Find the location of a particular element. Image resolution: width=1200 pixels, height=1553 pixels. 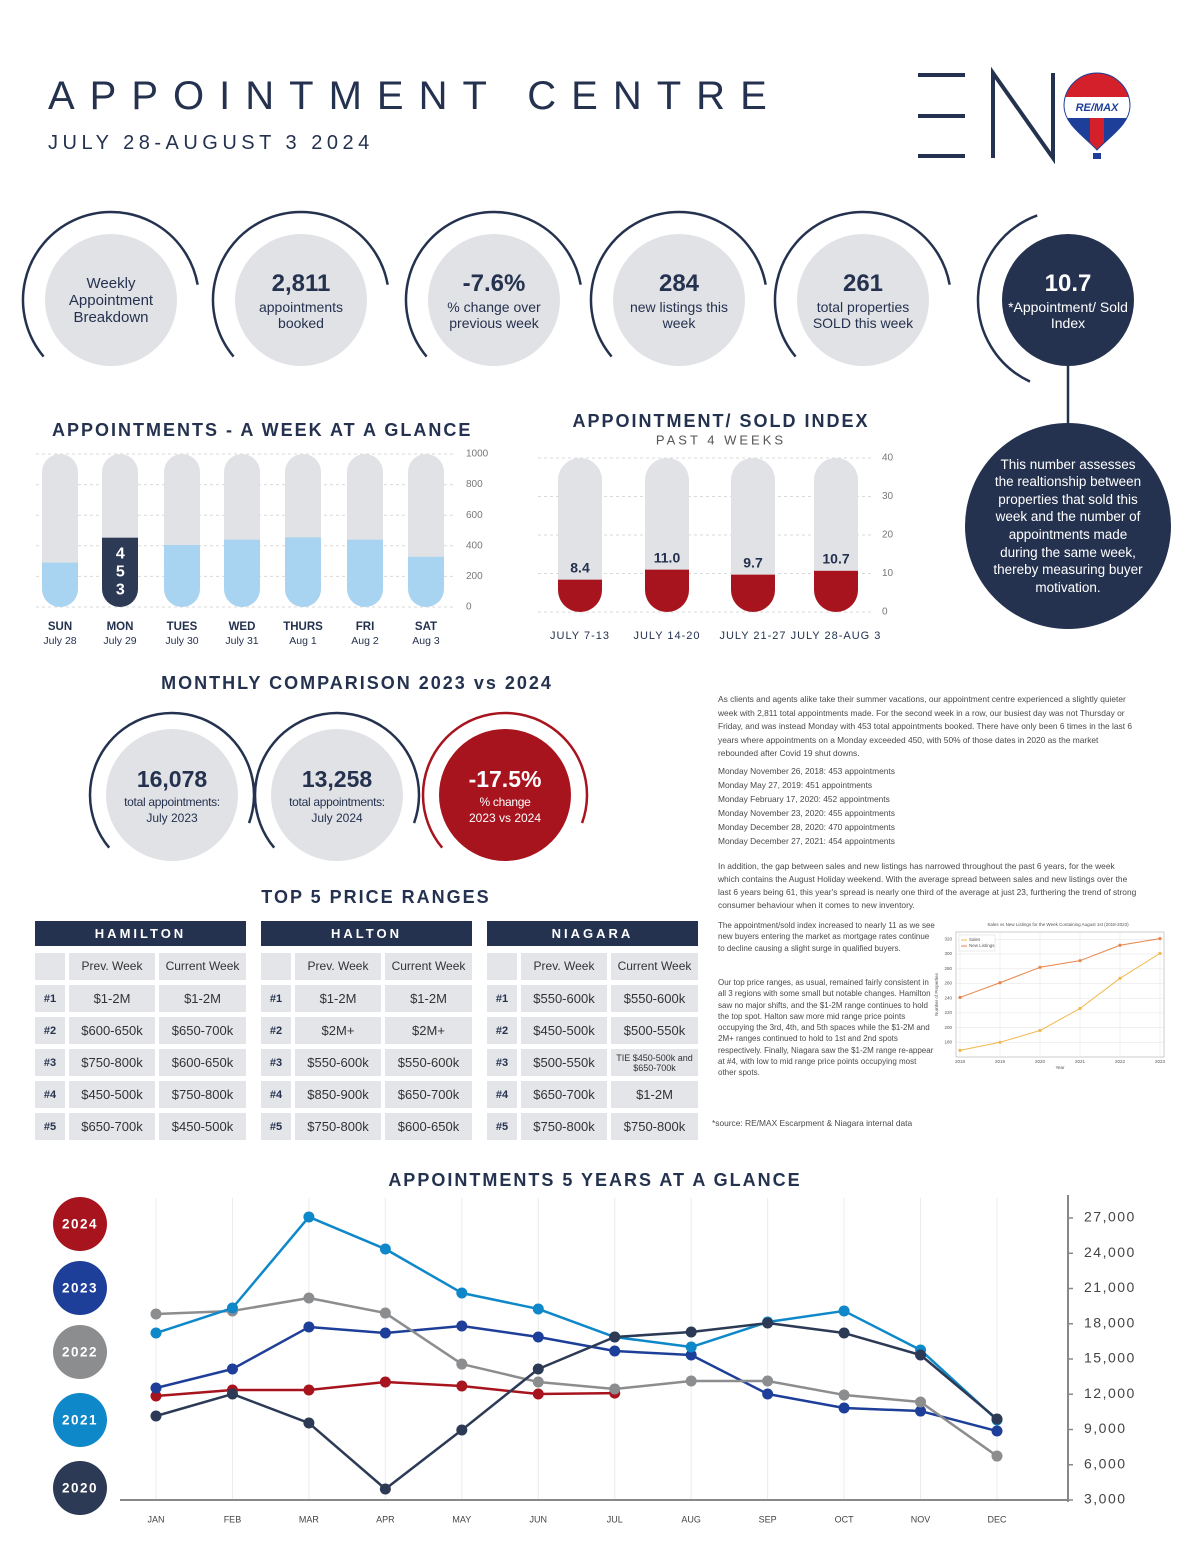

x-tick-sublabel: Aug 3 is located at coordinates (426, 641).